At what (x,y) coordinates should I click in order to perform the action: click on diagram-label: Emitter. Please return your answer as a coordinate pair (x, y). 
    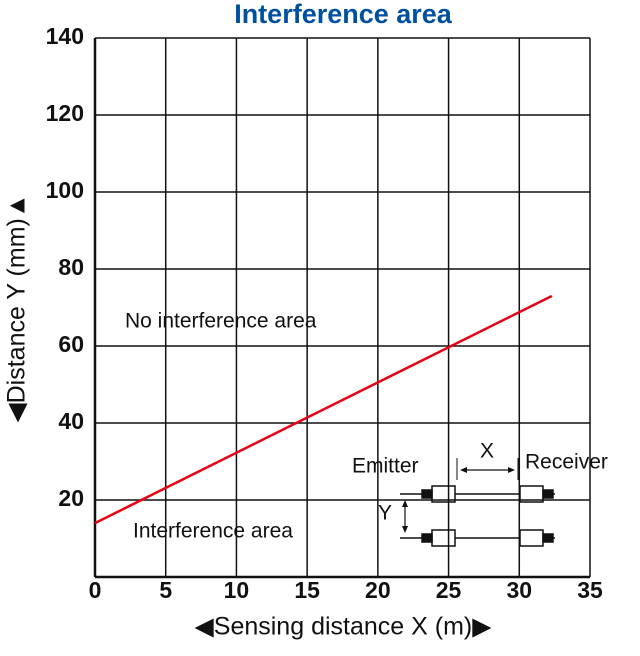
    Looking at the image, I should click on (385, 466).